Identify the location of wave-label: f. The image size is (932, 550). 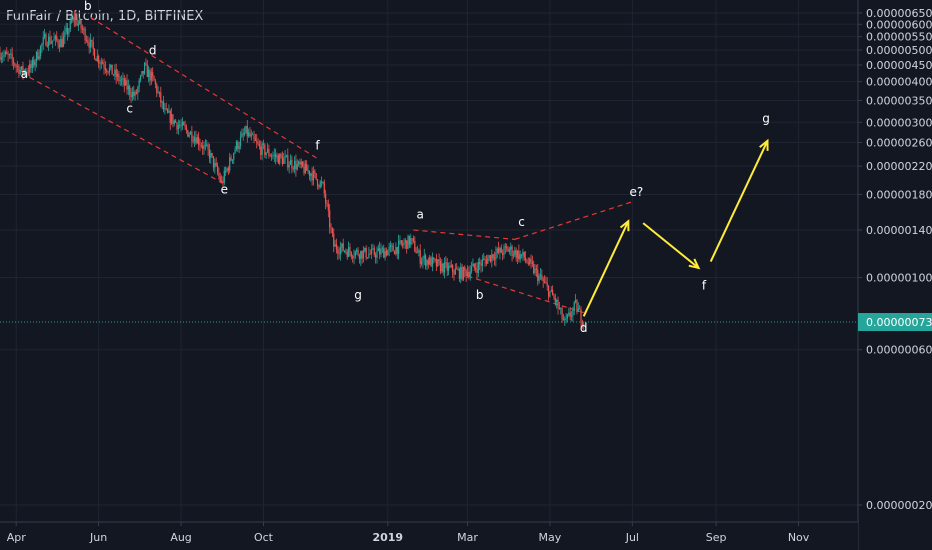
(704, 285).